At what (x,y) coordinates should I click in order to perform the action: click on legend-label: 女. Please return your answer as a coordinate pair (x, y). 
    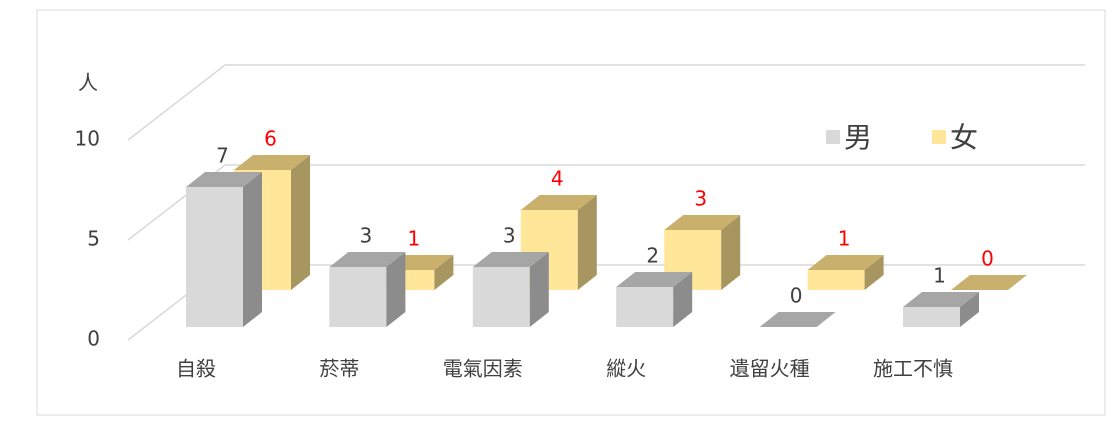
    Looking at the image, I should click on (964, 137).